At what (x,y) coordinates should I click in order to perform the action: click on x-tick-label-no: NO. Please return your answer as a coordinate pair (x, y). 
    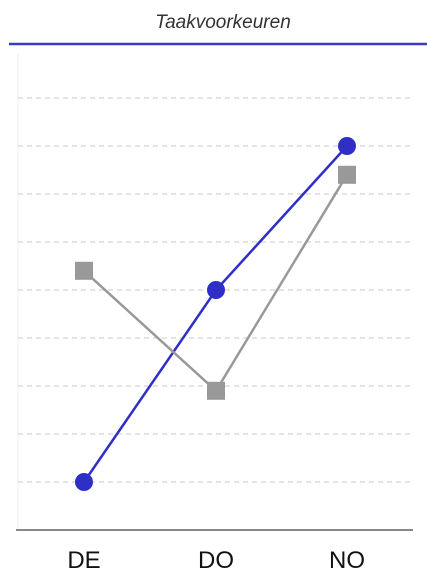
    Looking at the image, I should click on (347, 560).